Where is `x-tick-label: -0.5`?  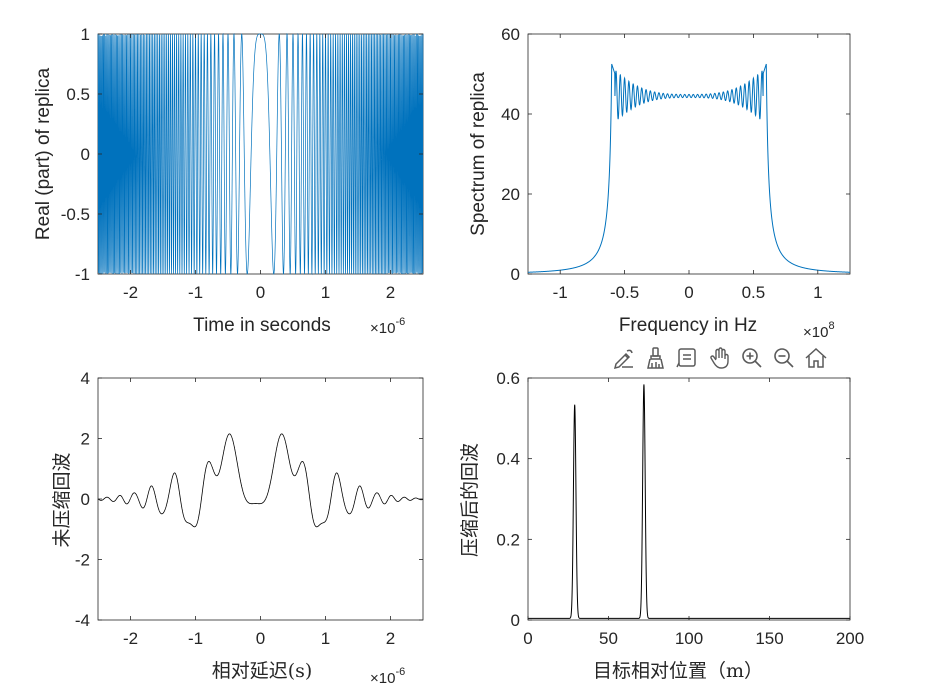 x-tick-label: -0.5 is located at coordinates (624, 292).